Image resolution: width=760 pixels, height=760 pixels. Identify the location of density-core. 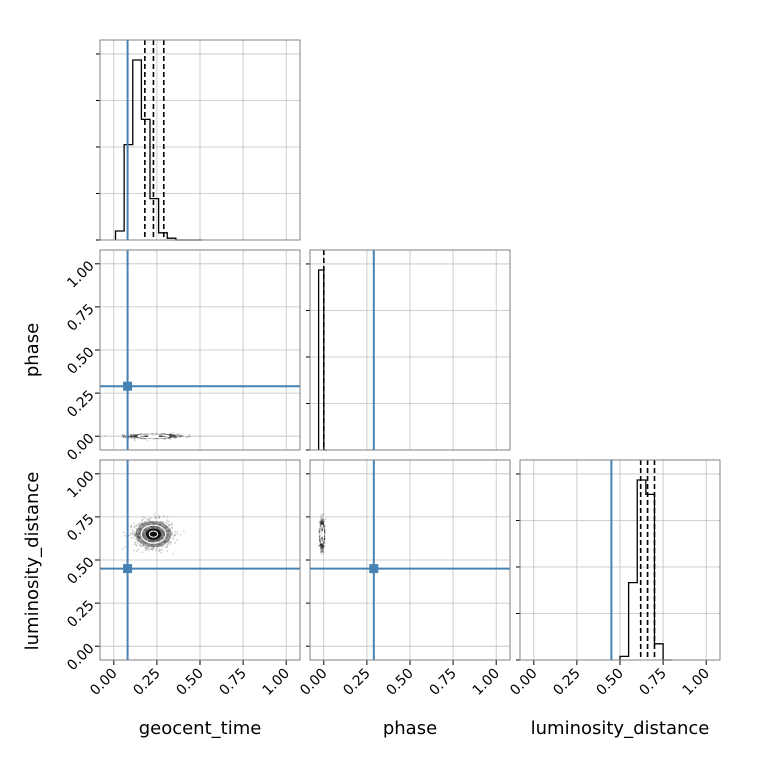
(153, 534).